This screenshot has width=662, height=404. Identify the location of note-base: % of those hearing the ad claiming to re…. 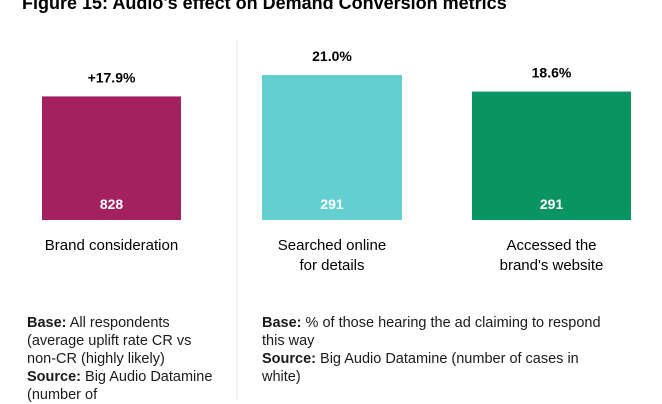
(431, 332).